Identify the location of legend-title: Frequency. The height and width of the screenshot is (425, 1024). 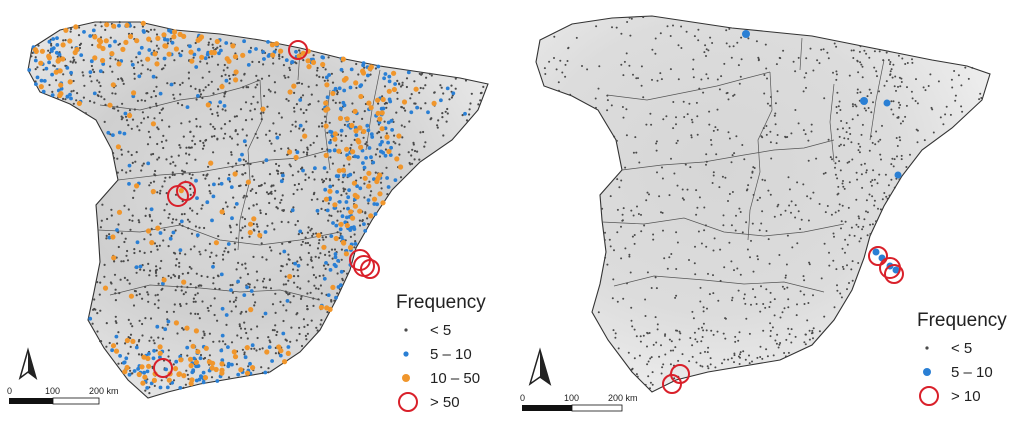
(962, 320).